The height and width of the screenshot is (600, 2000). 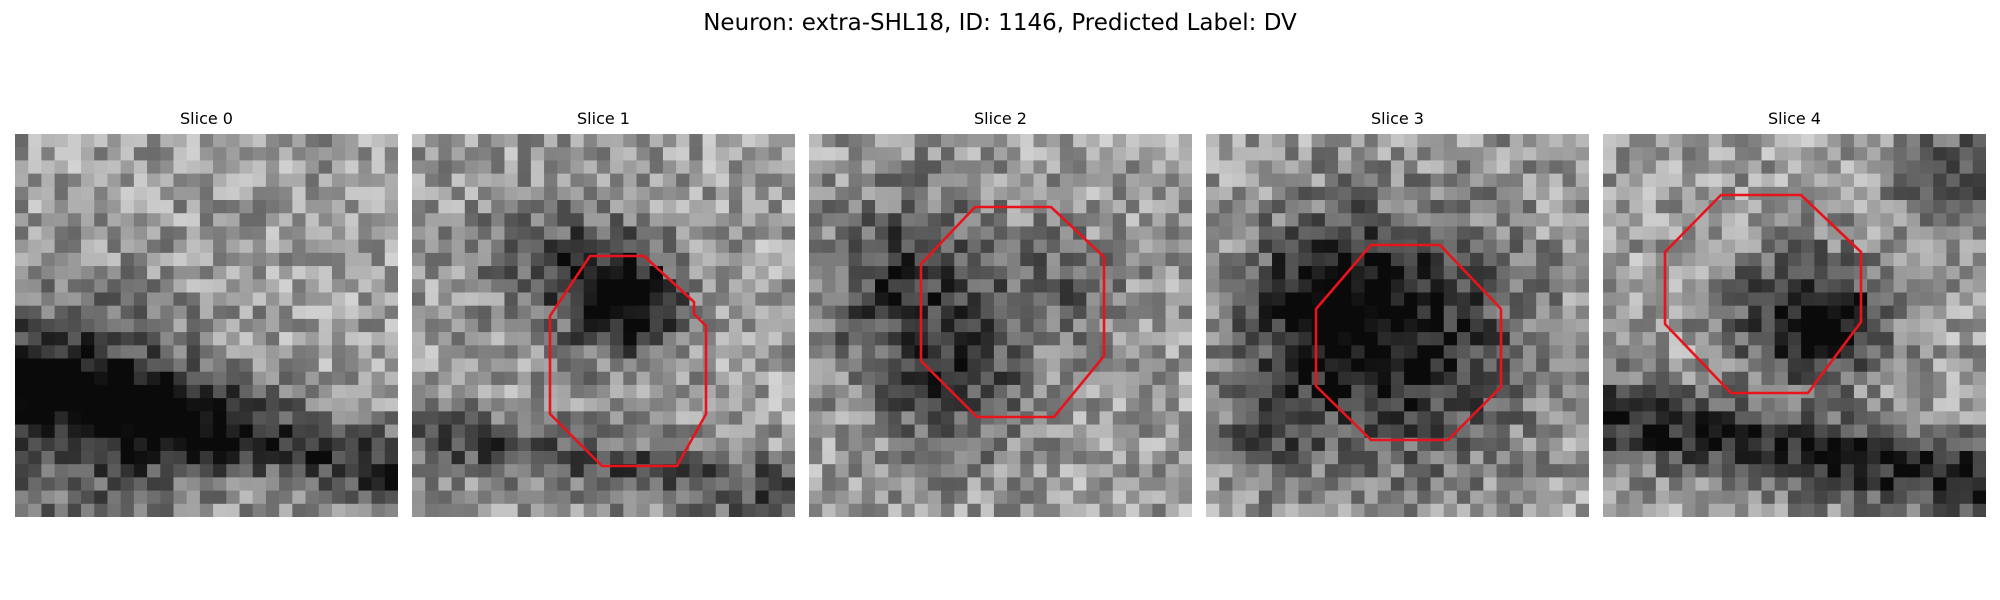 I want to click on slice-title-2: Slice 2, so click(x=1000, y=118).